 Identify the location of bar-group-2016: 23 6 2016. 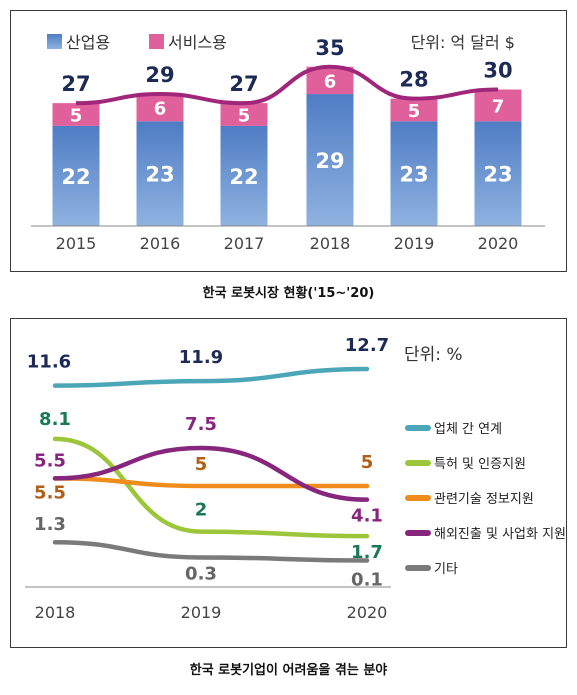
(160, 173).